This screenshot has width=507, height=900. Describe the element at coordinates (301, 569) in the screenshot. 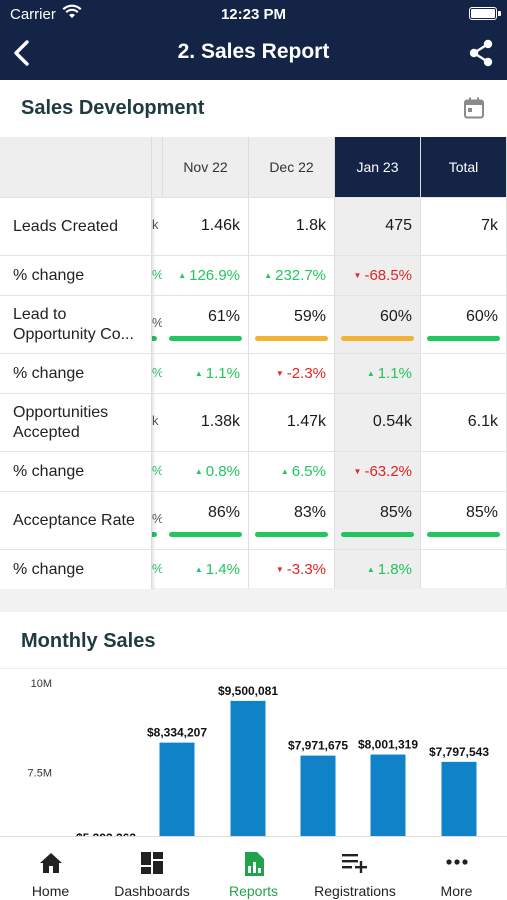

I see `change-indicator: ▼ -3.3%` at that location.